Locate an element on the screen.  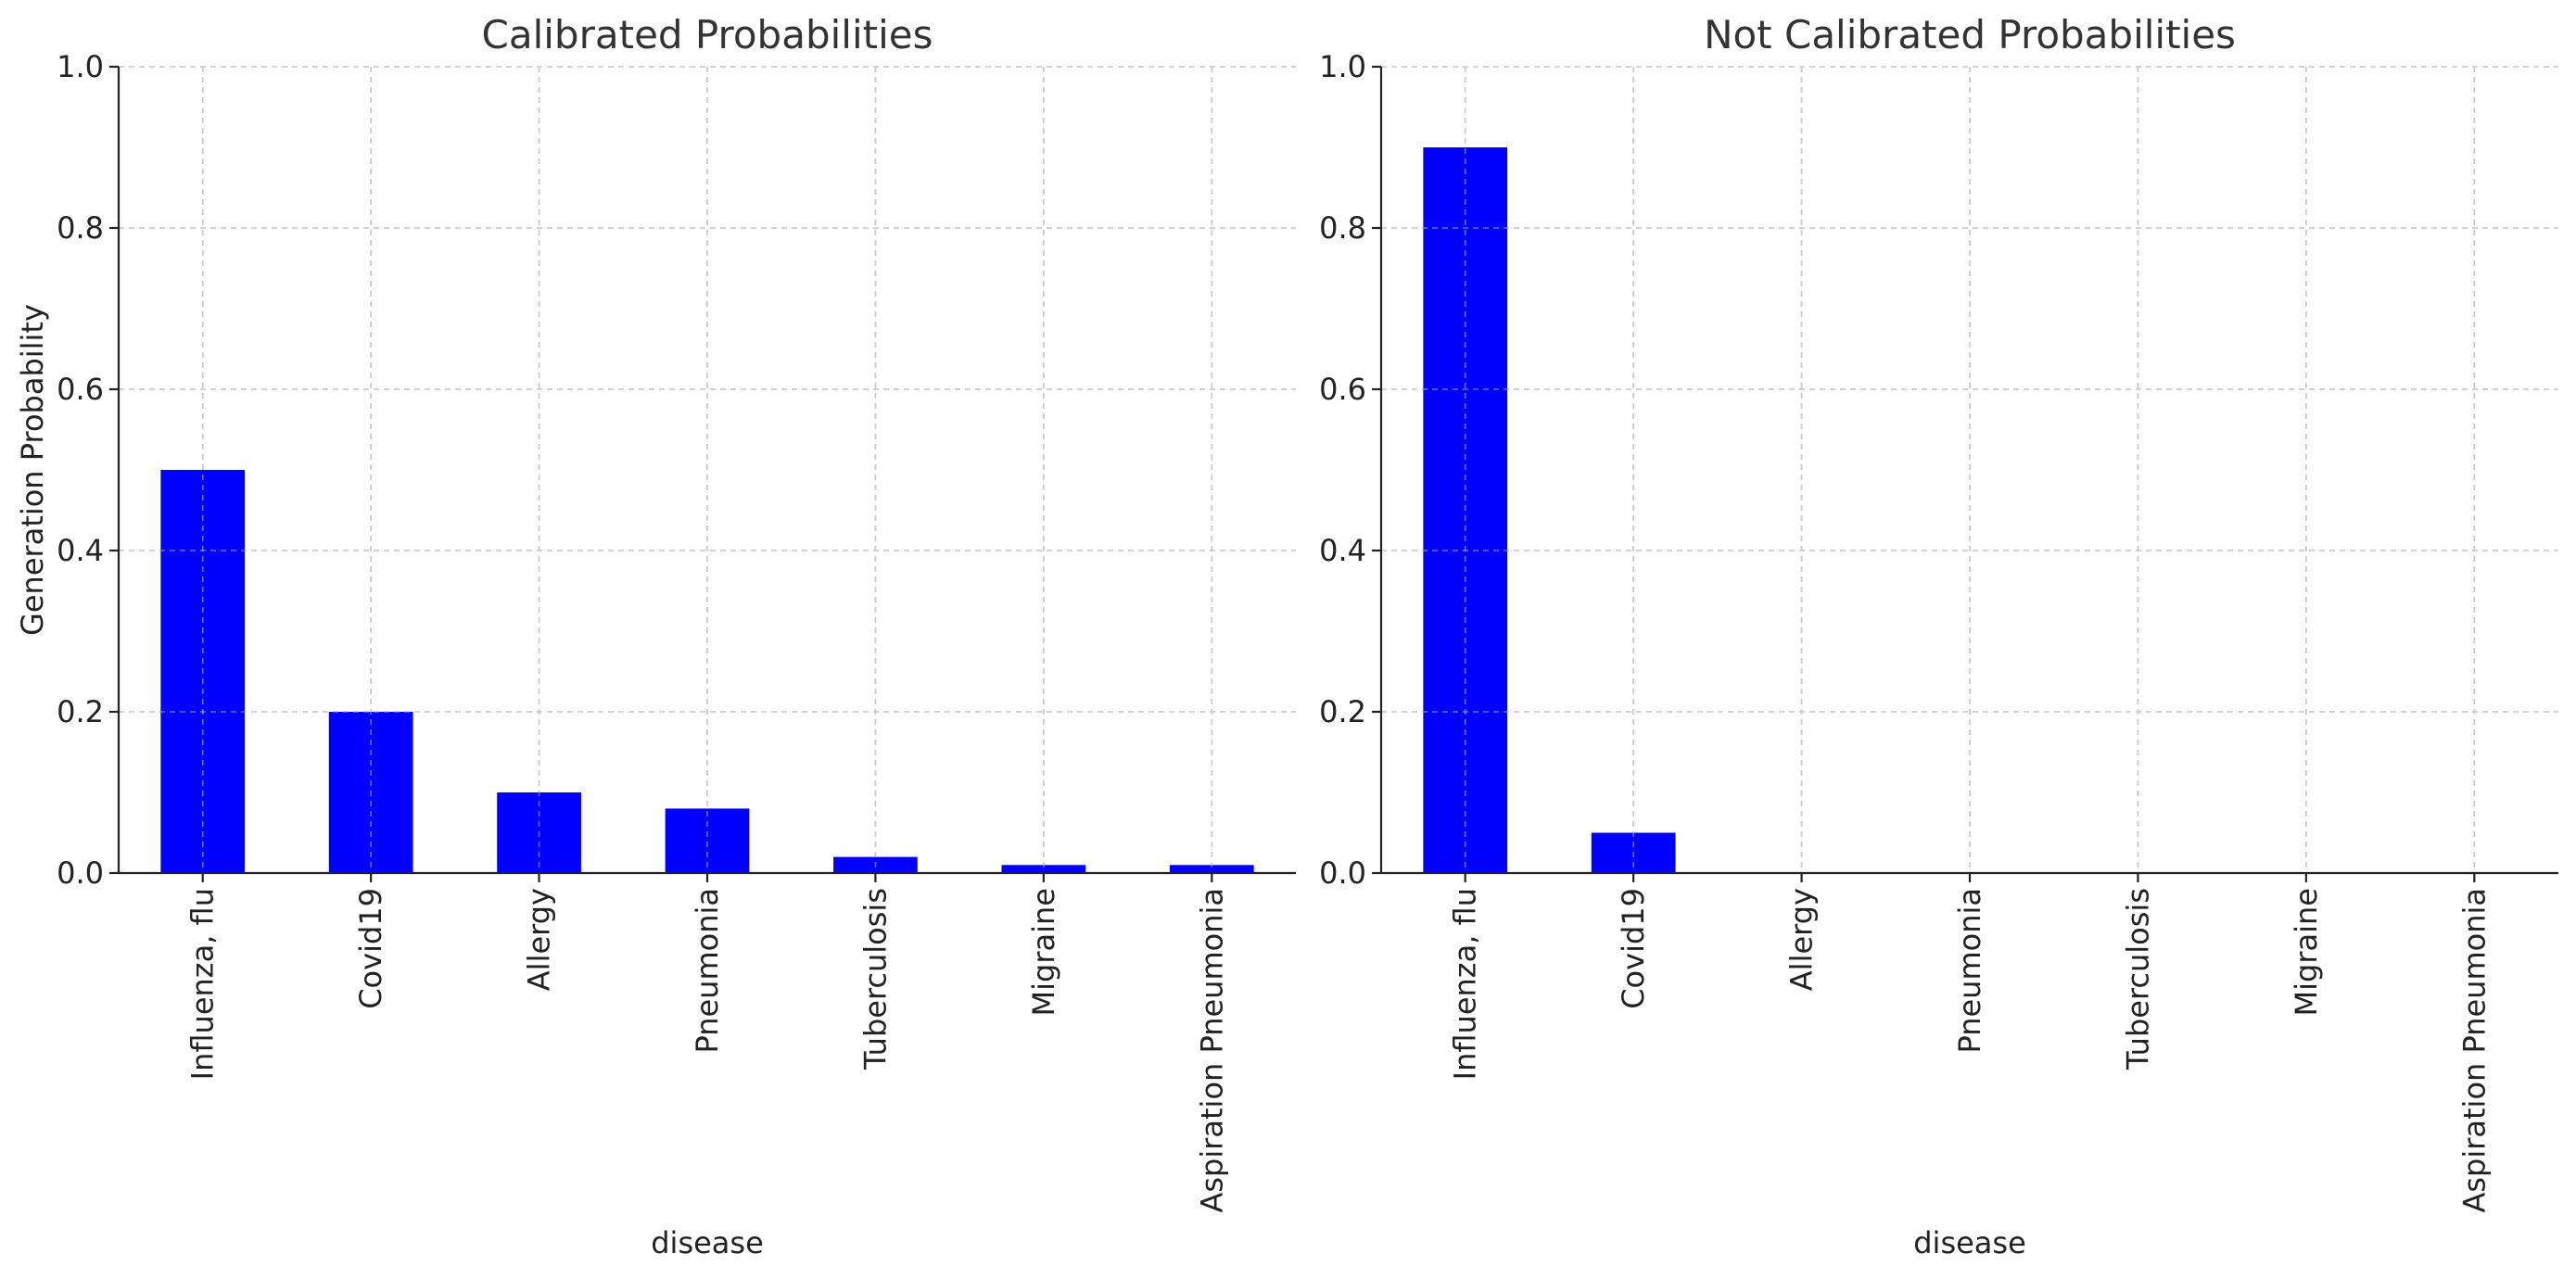
chart-title: Not Calibrated Probabilities is located at coordinates (1970, 34).